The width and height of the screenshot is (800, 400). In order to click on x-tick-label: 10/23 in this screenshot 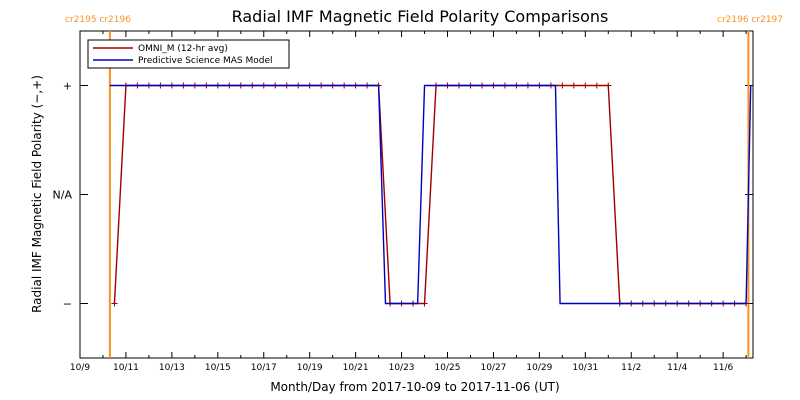, I will do `click(402, 368)`.